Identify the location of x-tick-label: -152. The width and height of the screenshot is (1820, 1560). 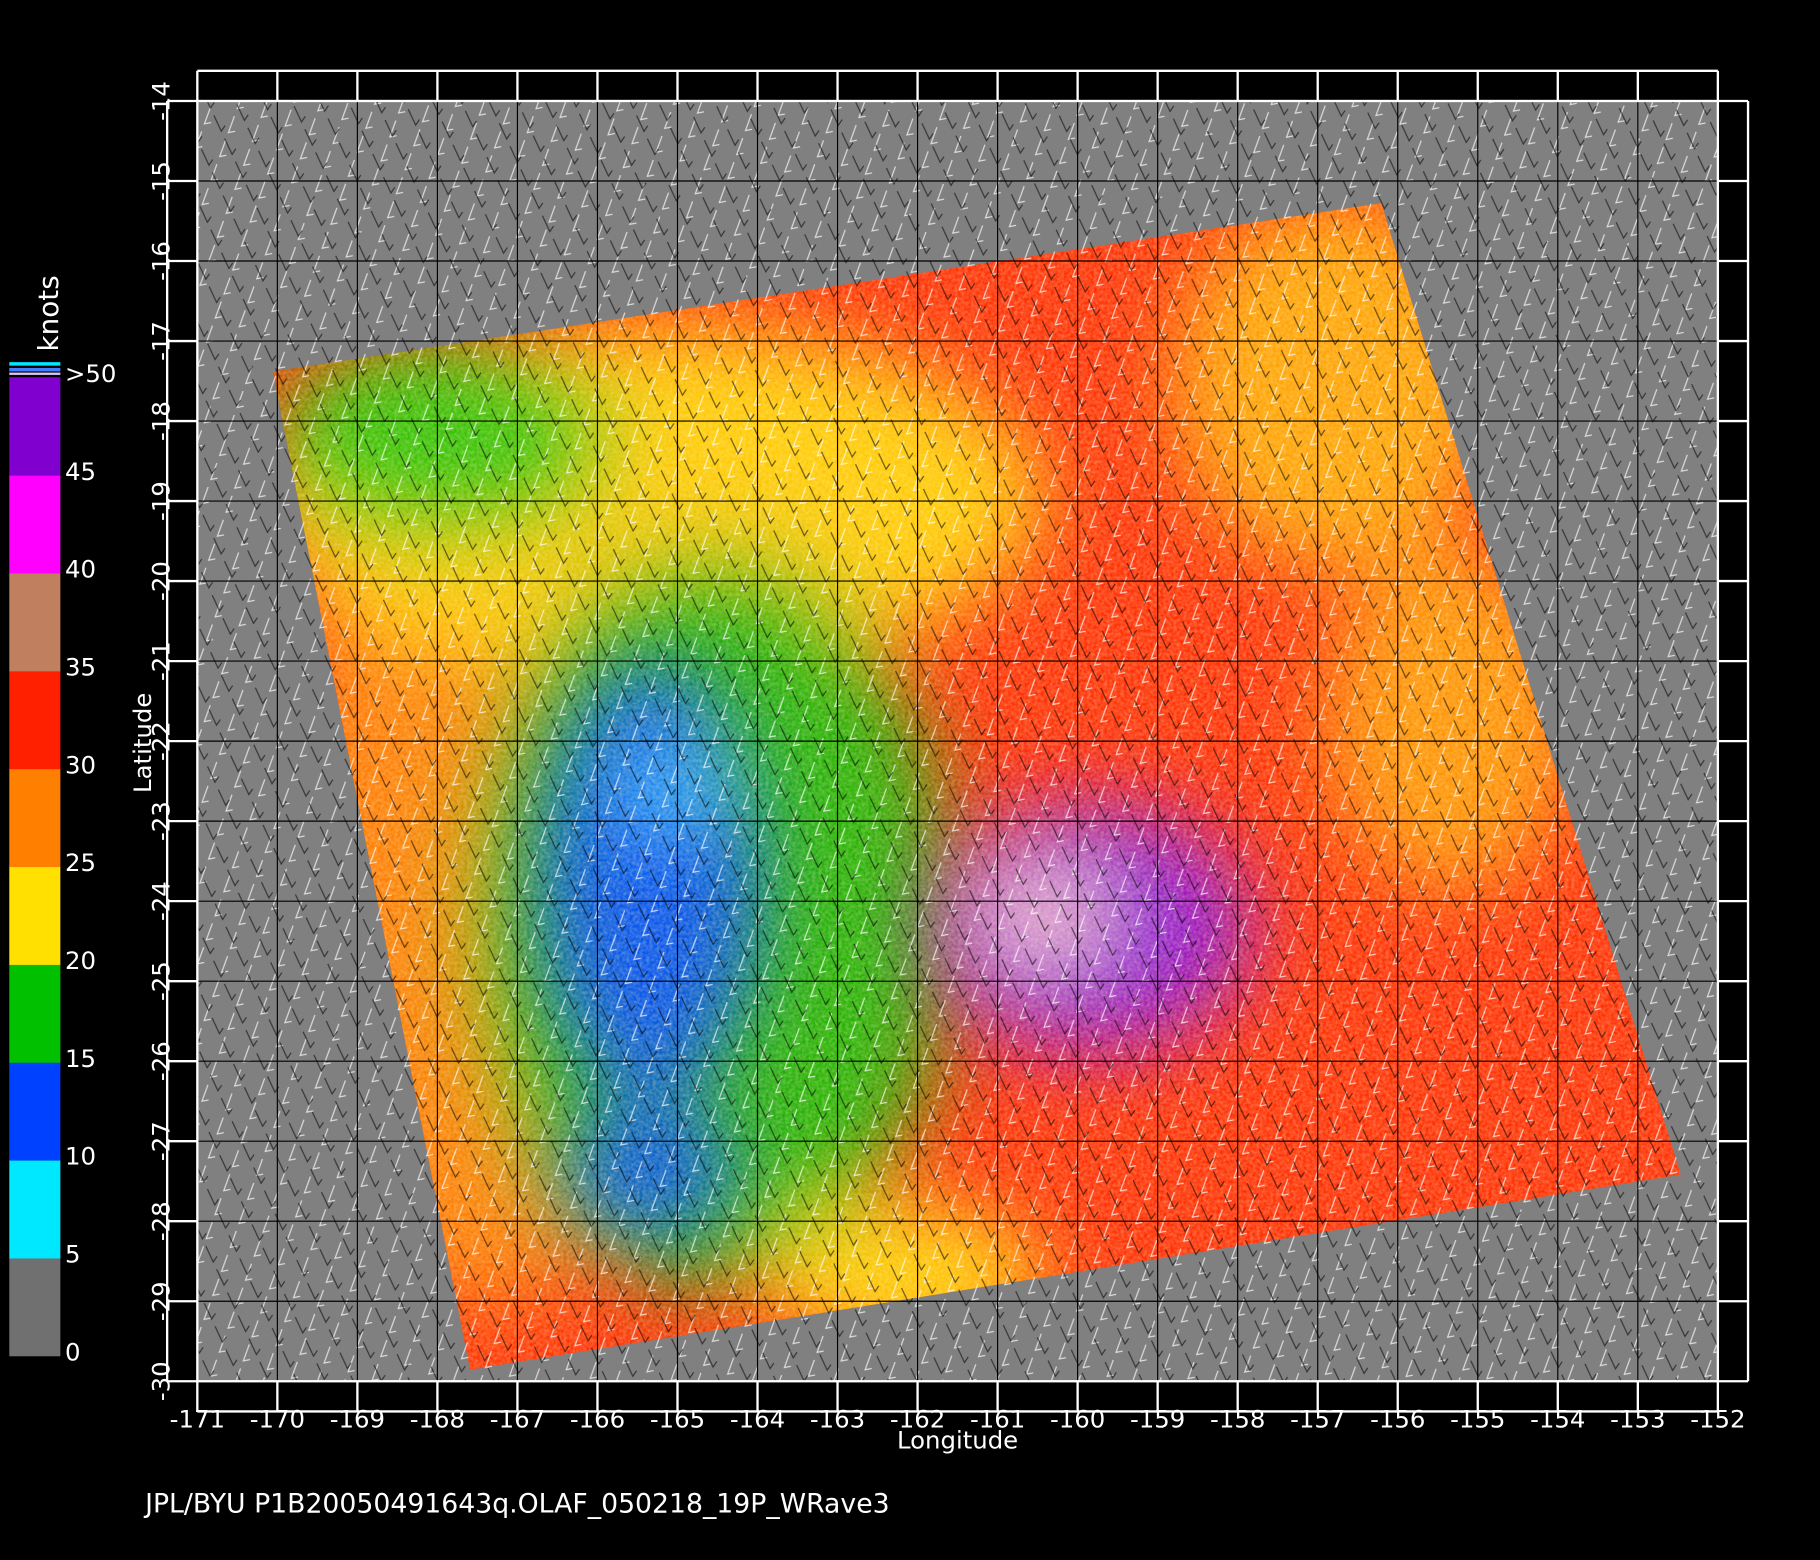
(1717, 1419).